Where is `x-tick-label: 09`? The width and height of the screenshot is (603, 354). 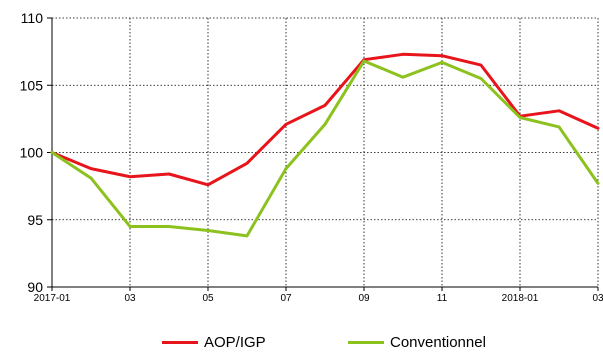
x-tick-label: 09 is located at coordinates (364, 298).